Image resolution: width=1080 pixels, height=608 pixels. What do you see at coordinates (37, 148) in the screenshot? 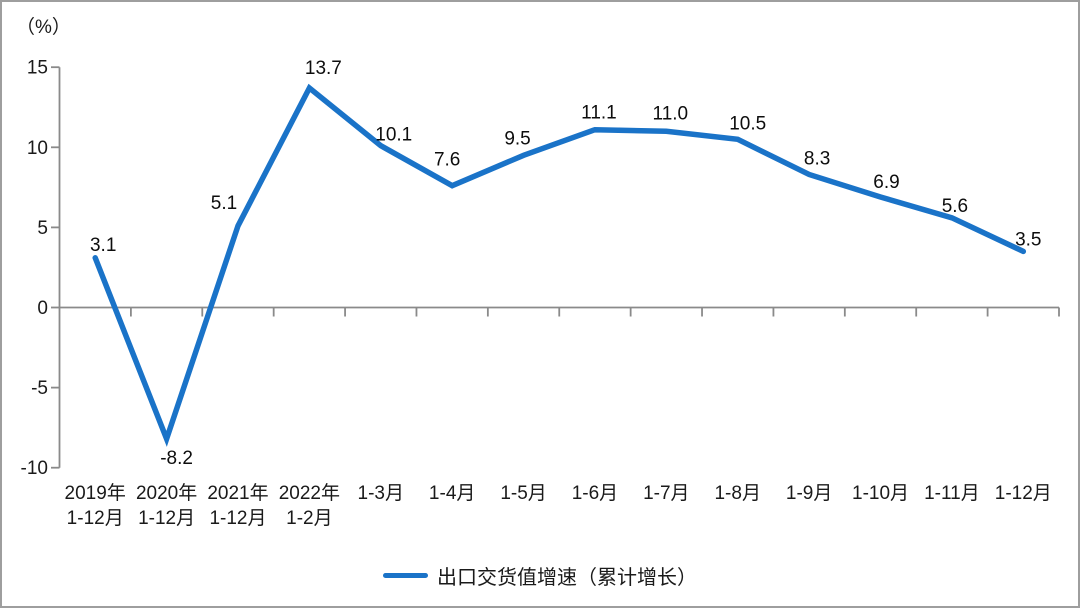
I see `y-tick-label: 10` at bounding box center [37, 148].